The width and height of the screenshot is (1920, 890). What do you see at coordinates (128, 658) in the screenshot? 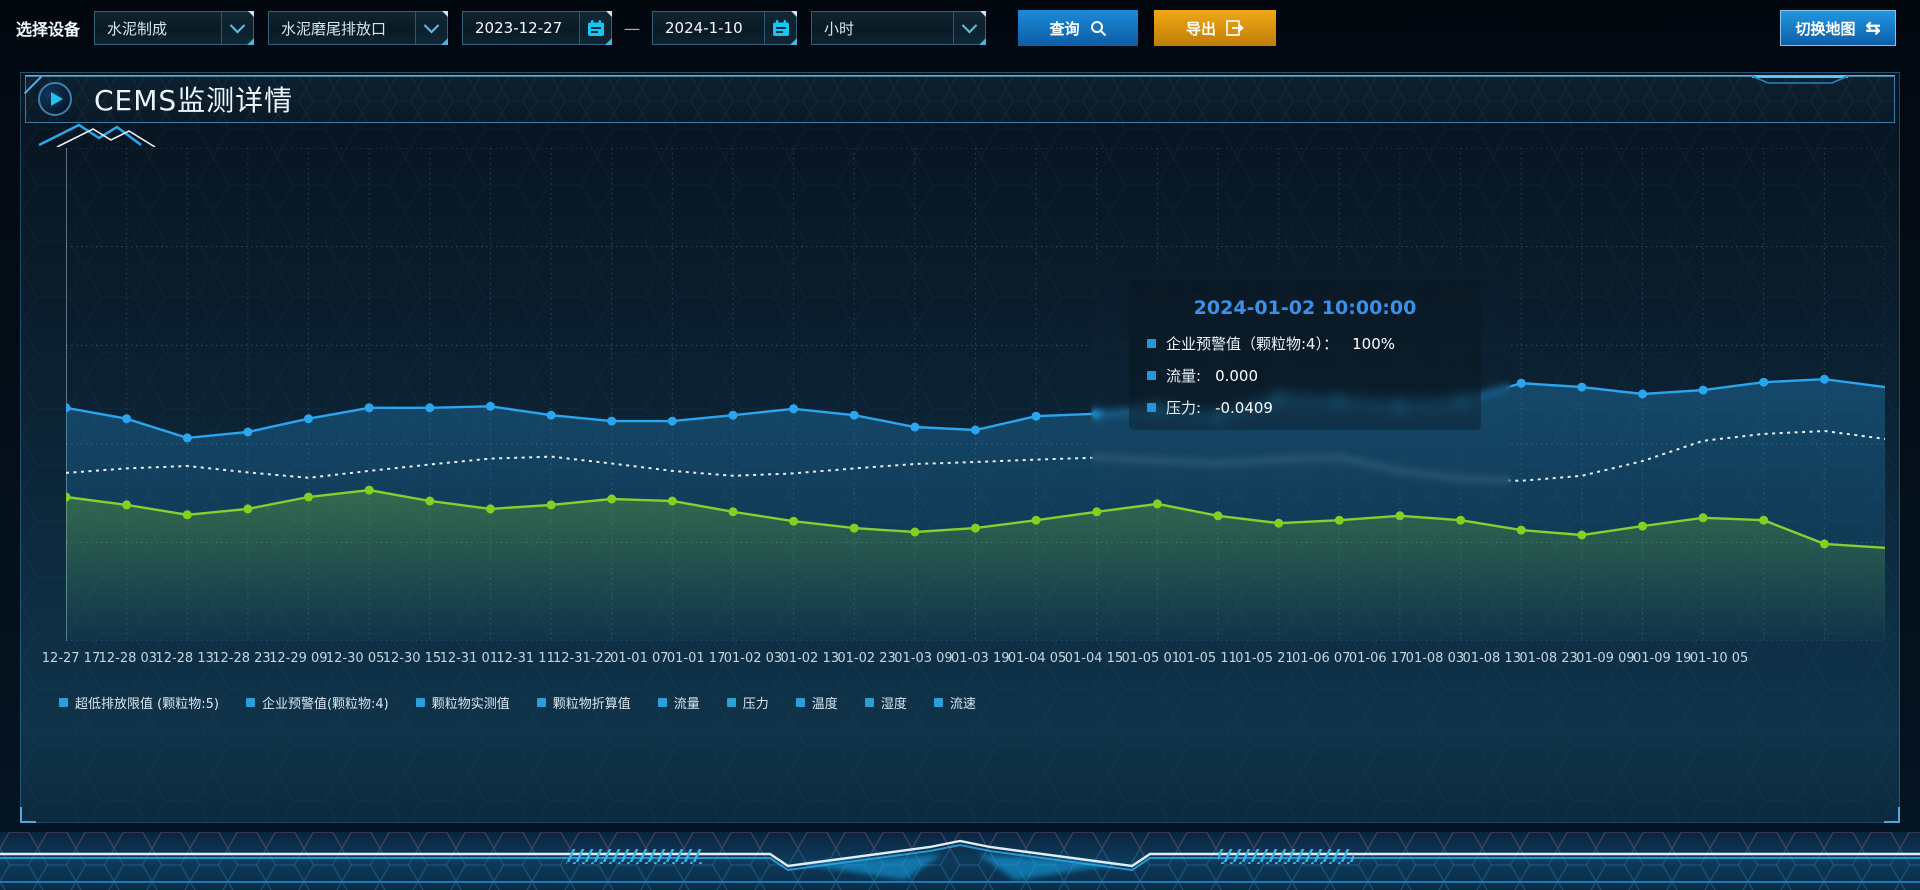
I see `x-axis-label: 12-28 03` at bounding box center [128, 658].